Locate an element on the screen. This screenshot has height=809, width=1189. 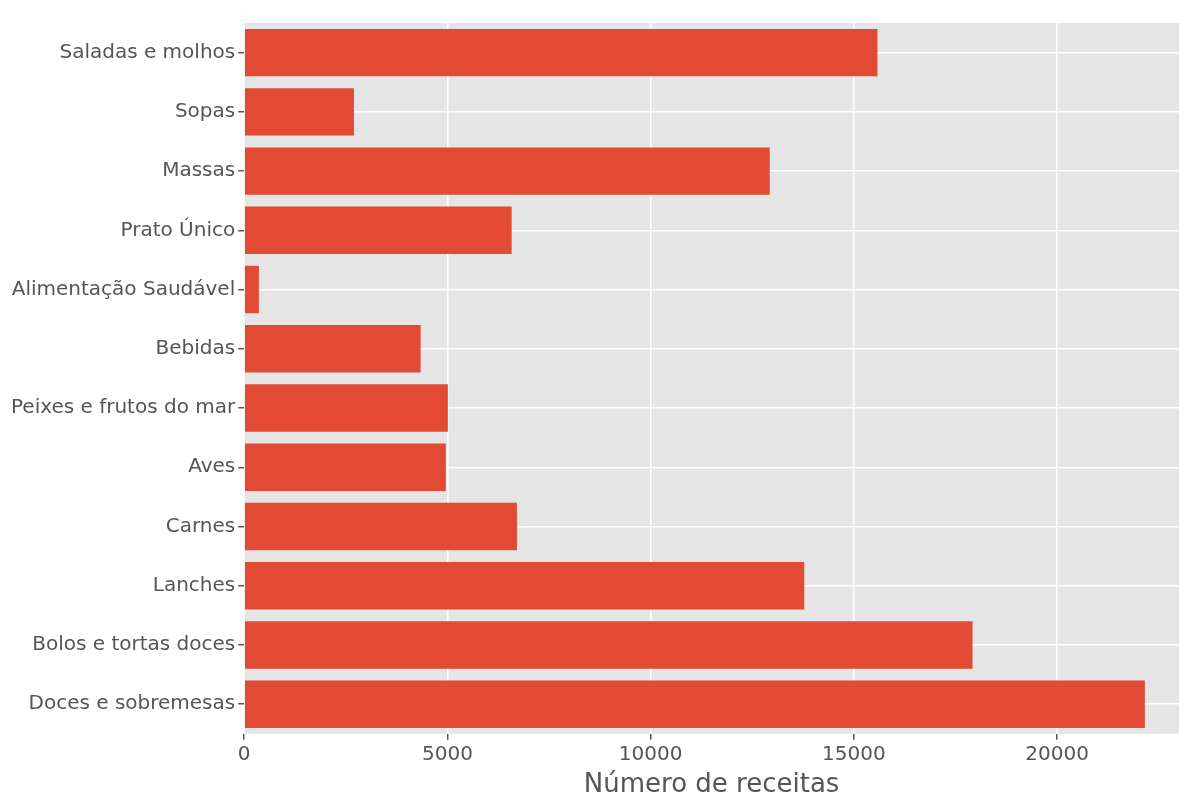
y-tick-label: Bebidas is located at coordinates (195, 346).